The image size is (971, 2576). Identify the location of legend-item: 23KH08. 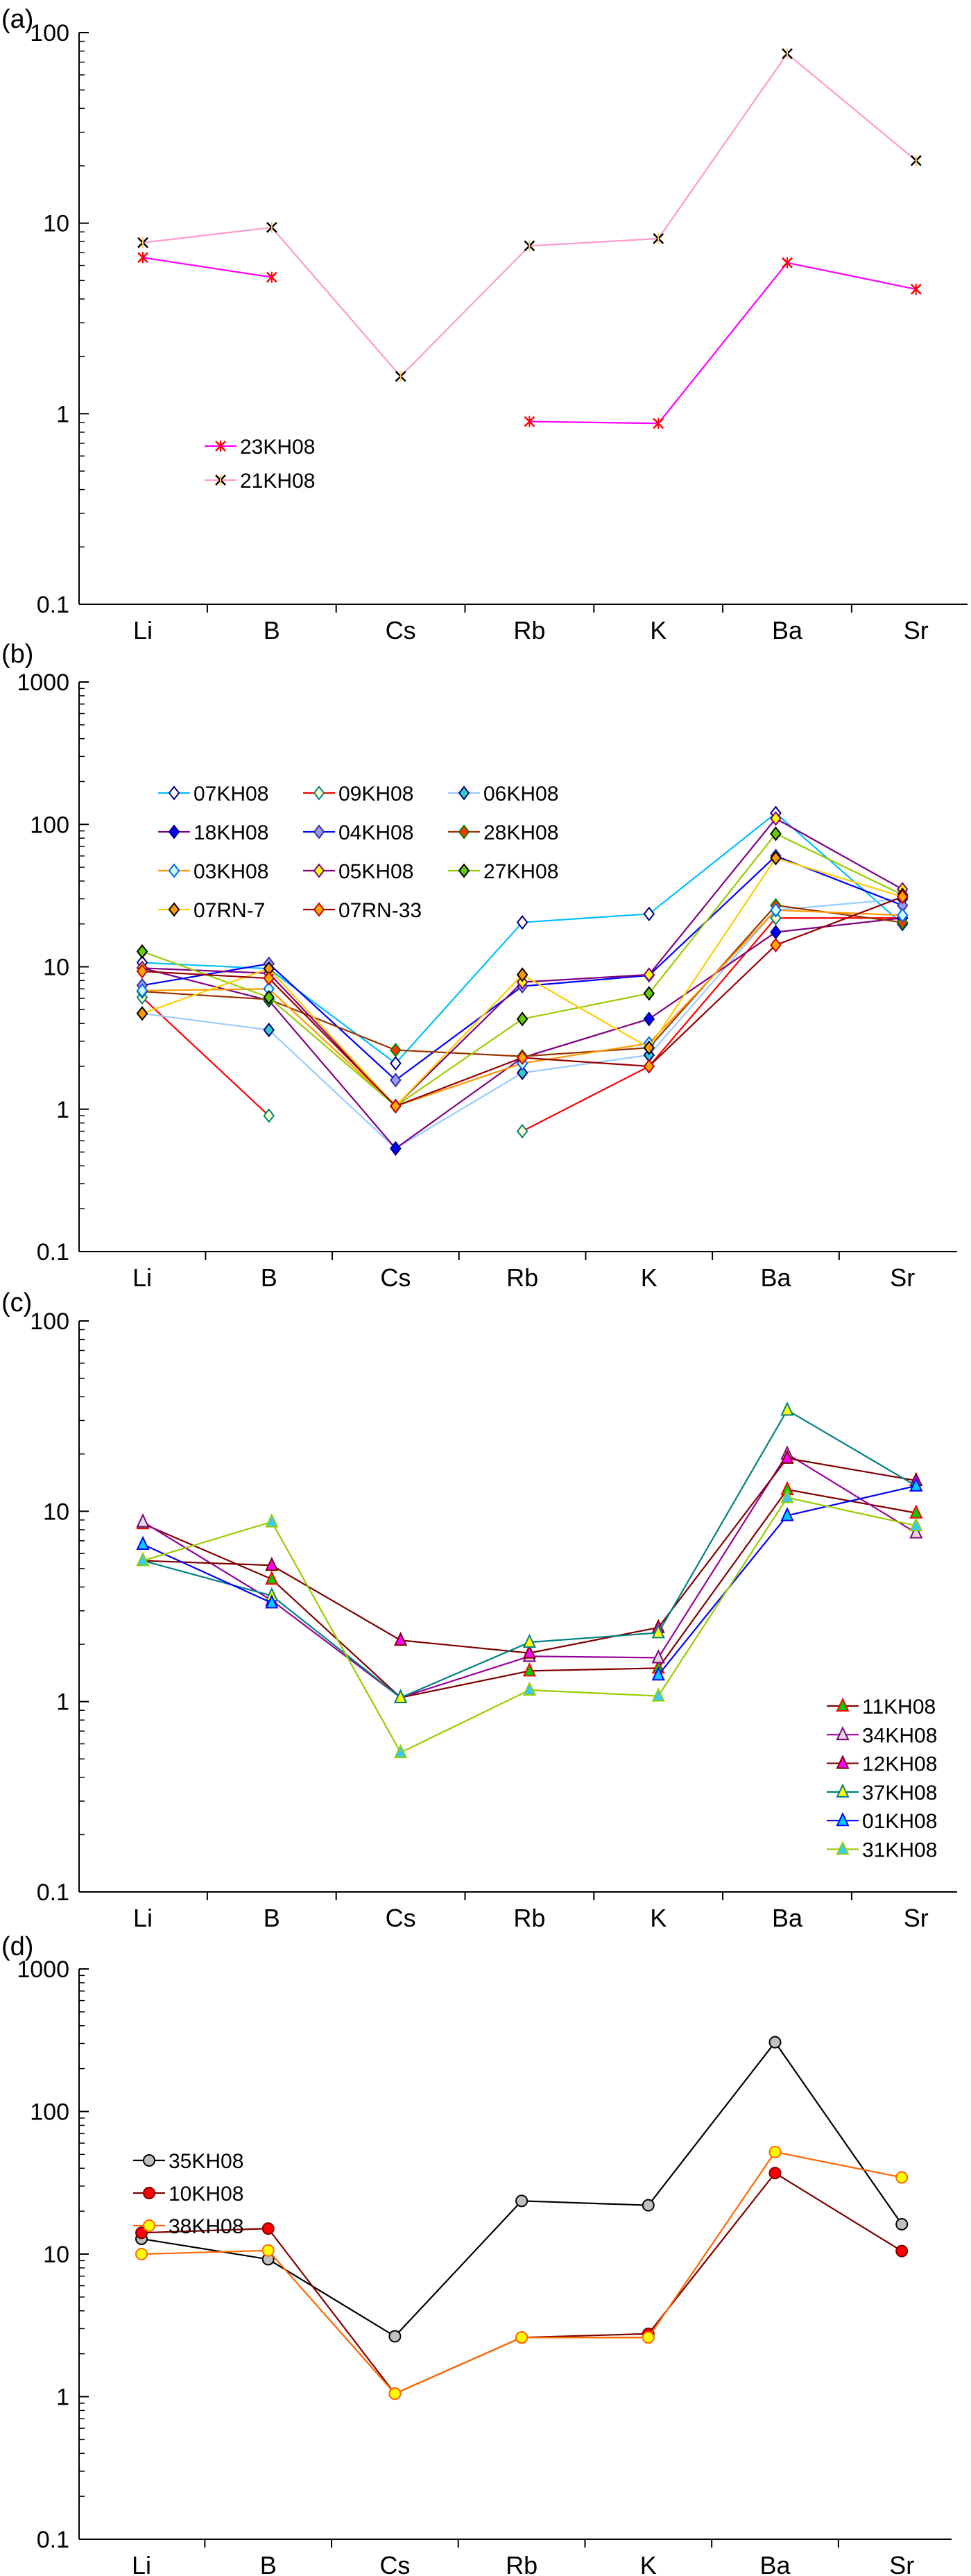
(260, 447).